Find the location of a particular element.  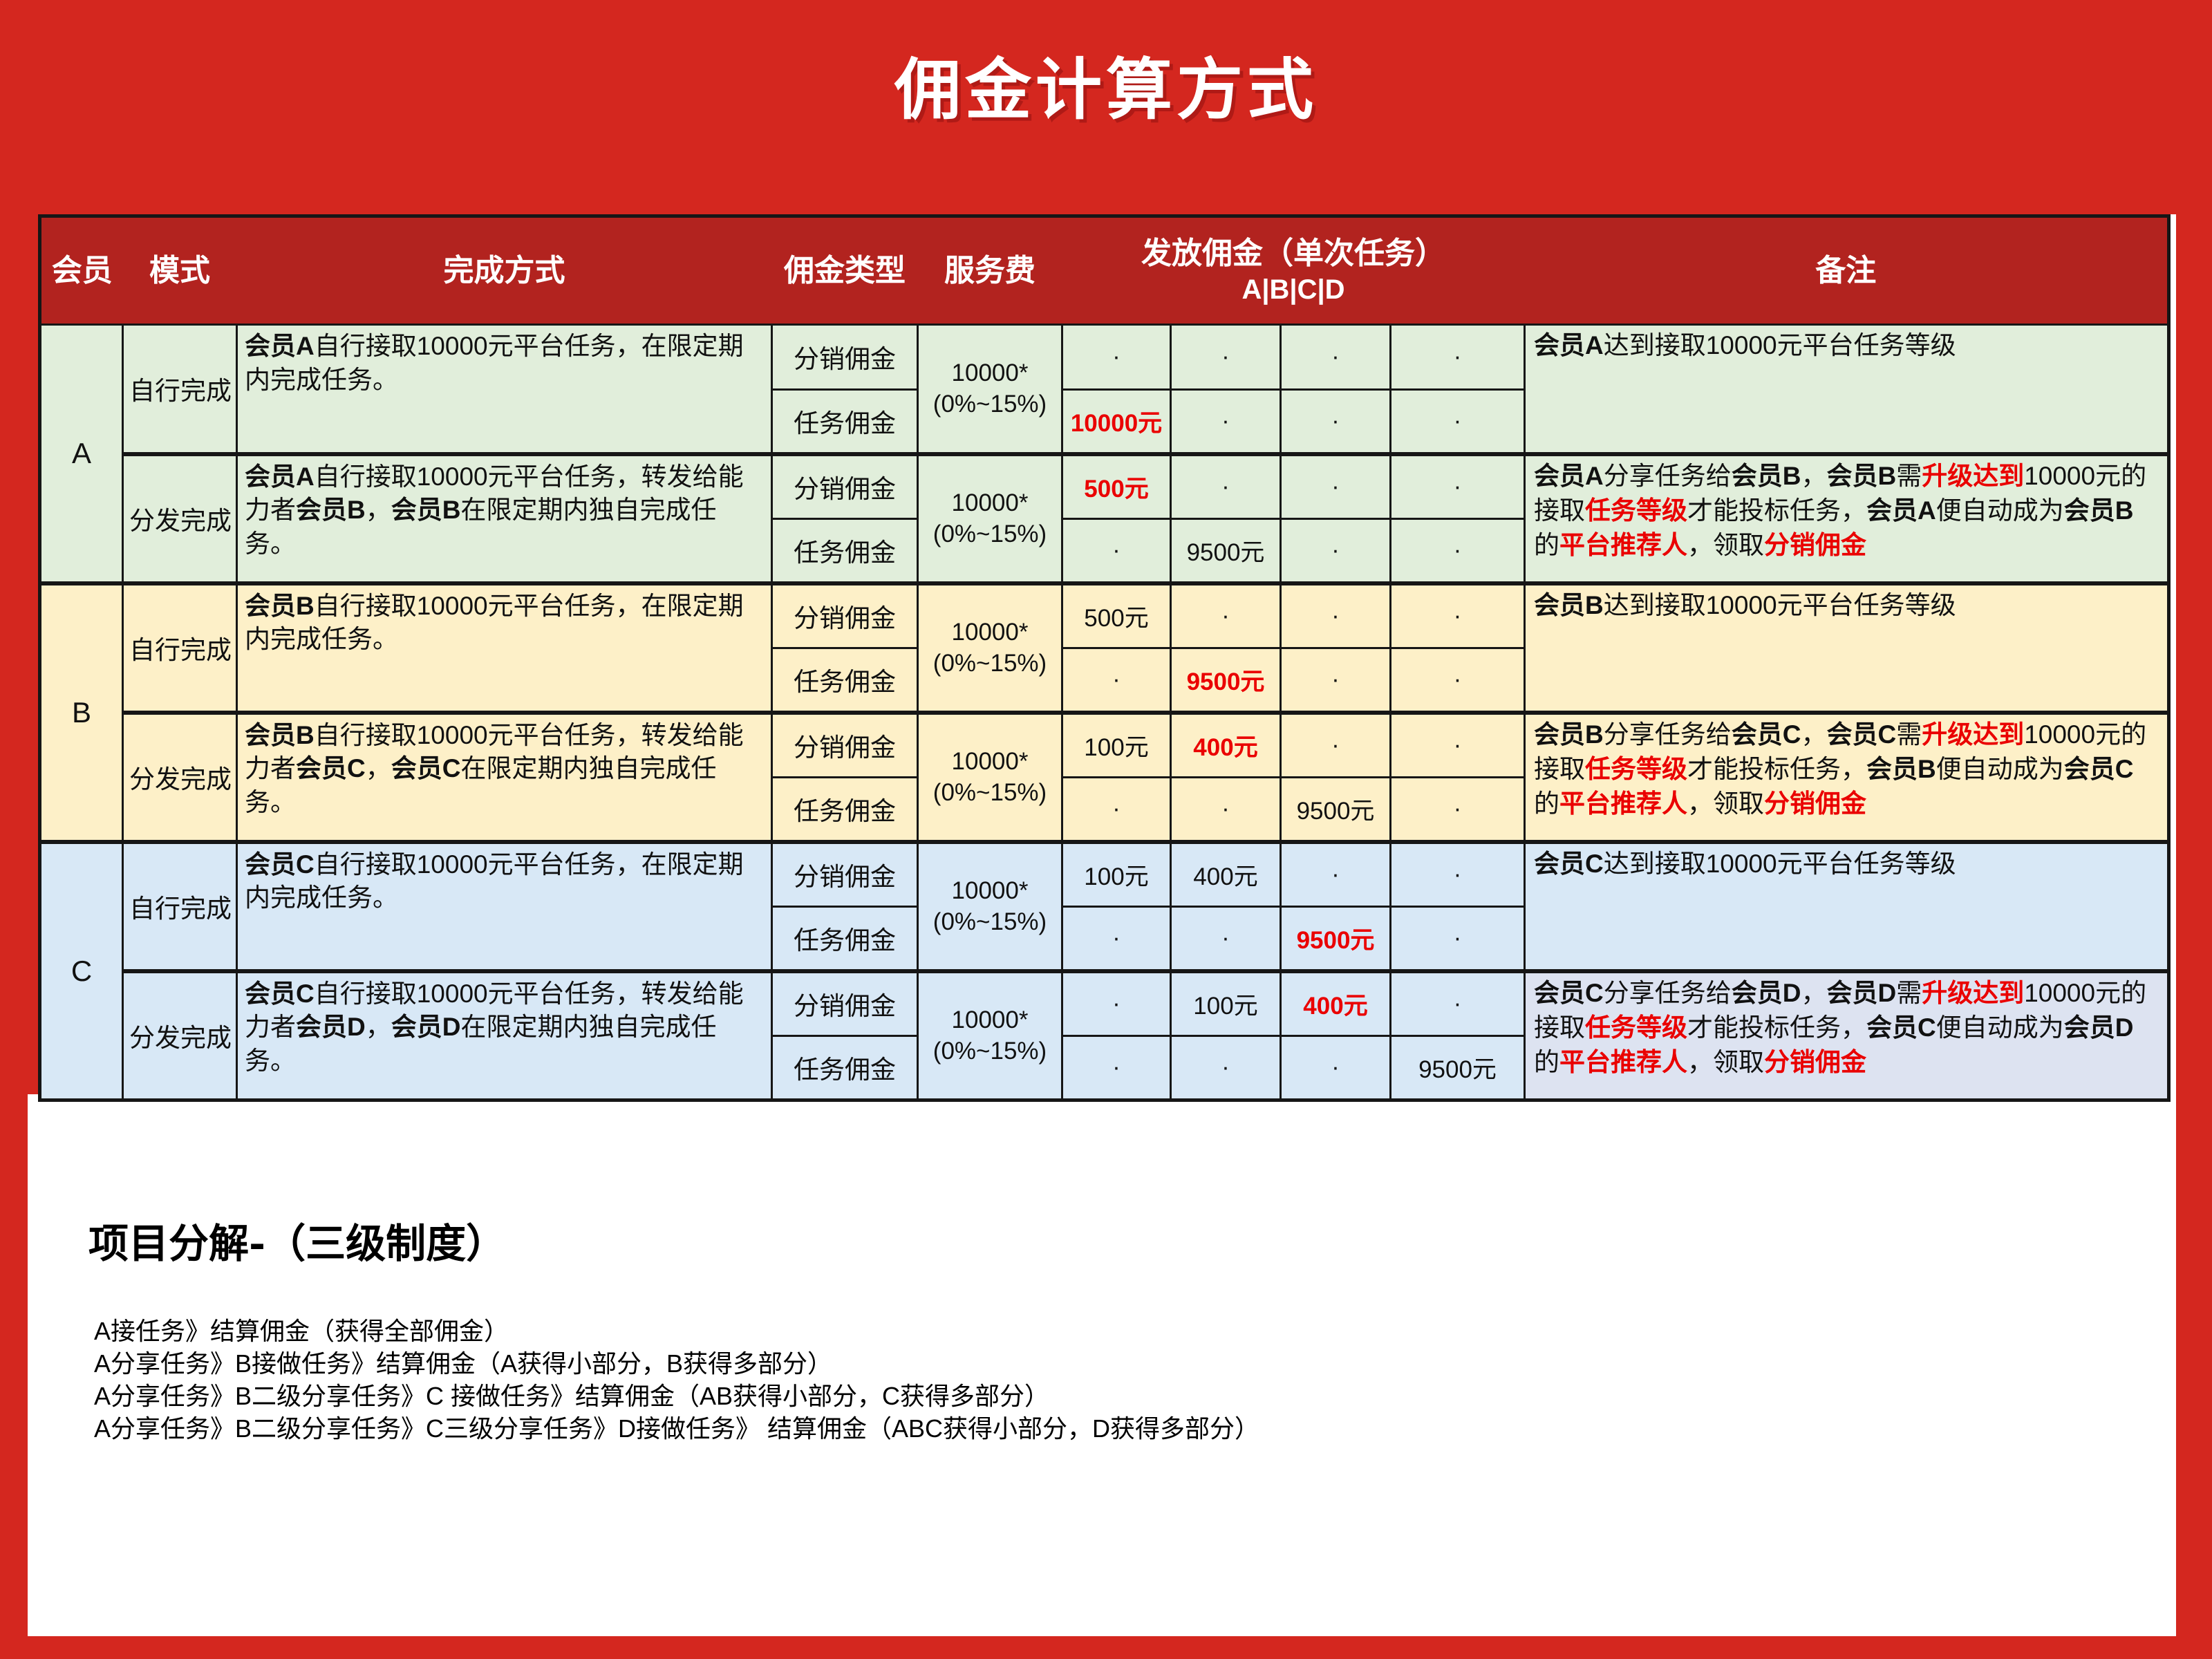

table-row: 任务佣金 · · · 9500元 is located at coordinates (1104, 1067).